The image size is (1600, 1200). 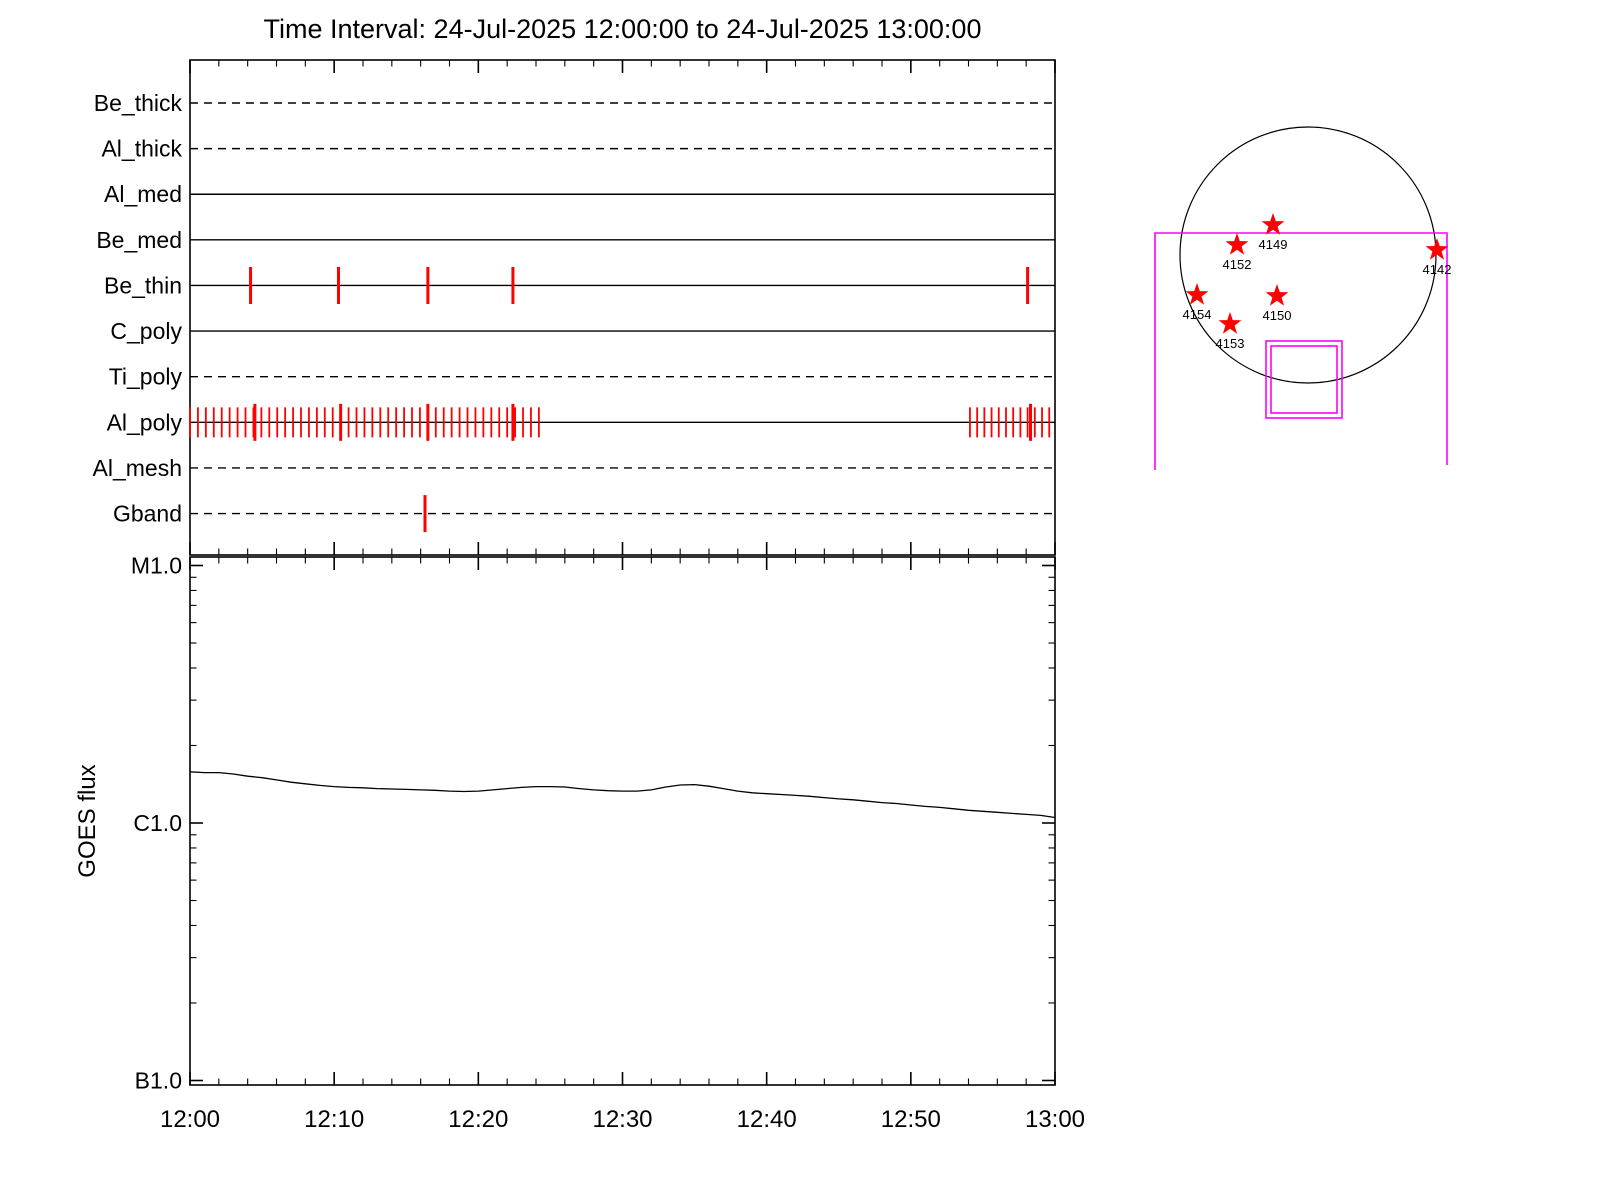 What do you see at coordinates (156, 566) in the screenshot?
I see `goes-ytick-label-M1.0: M1.0` at bounding box center [156, 566].